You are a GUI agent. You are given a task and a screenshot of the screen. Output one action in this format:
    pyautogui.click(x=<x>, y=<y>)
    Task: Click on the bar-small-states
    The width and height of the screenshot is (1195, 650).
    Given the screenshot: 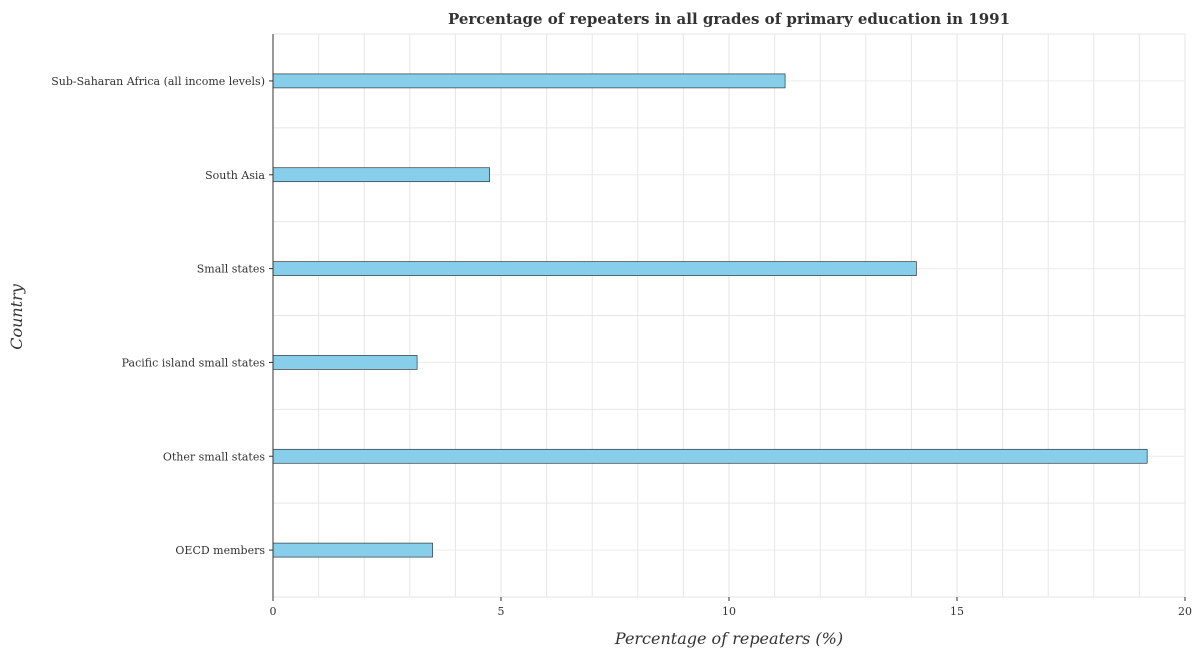 What is the action you would take?
    pyautogui.click(x=594, y=268)
    